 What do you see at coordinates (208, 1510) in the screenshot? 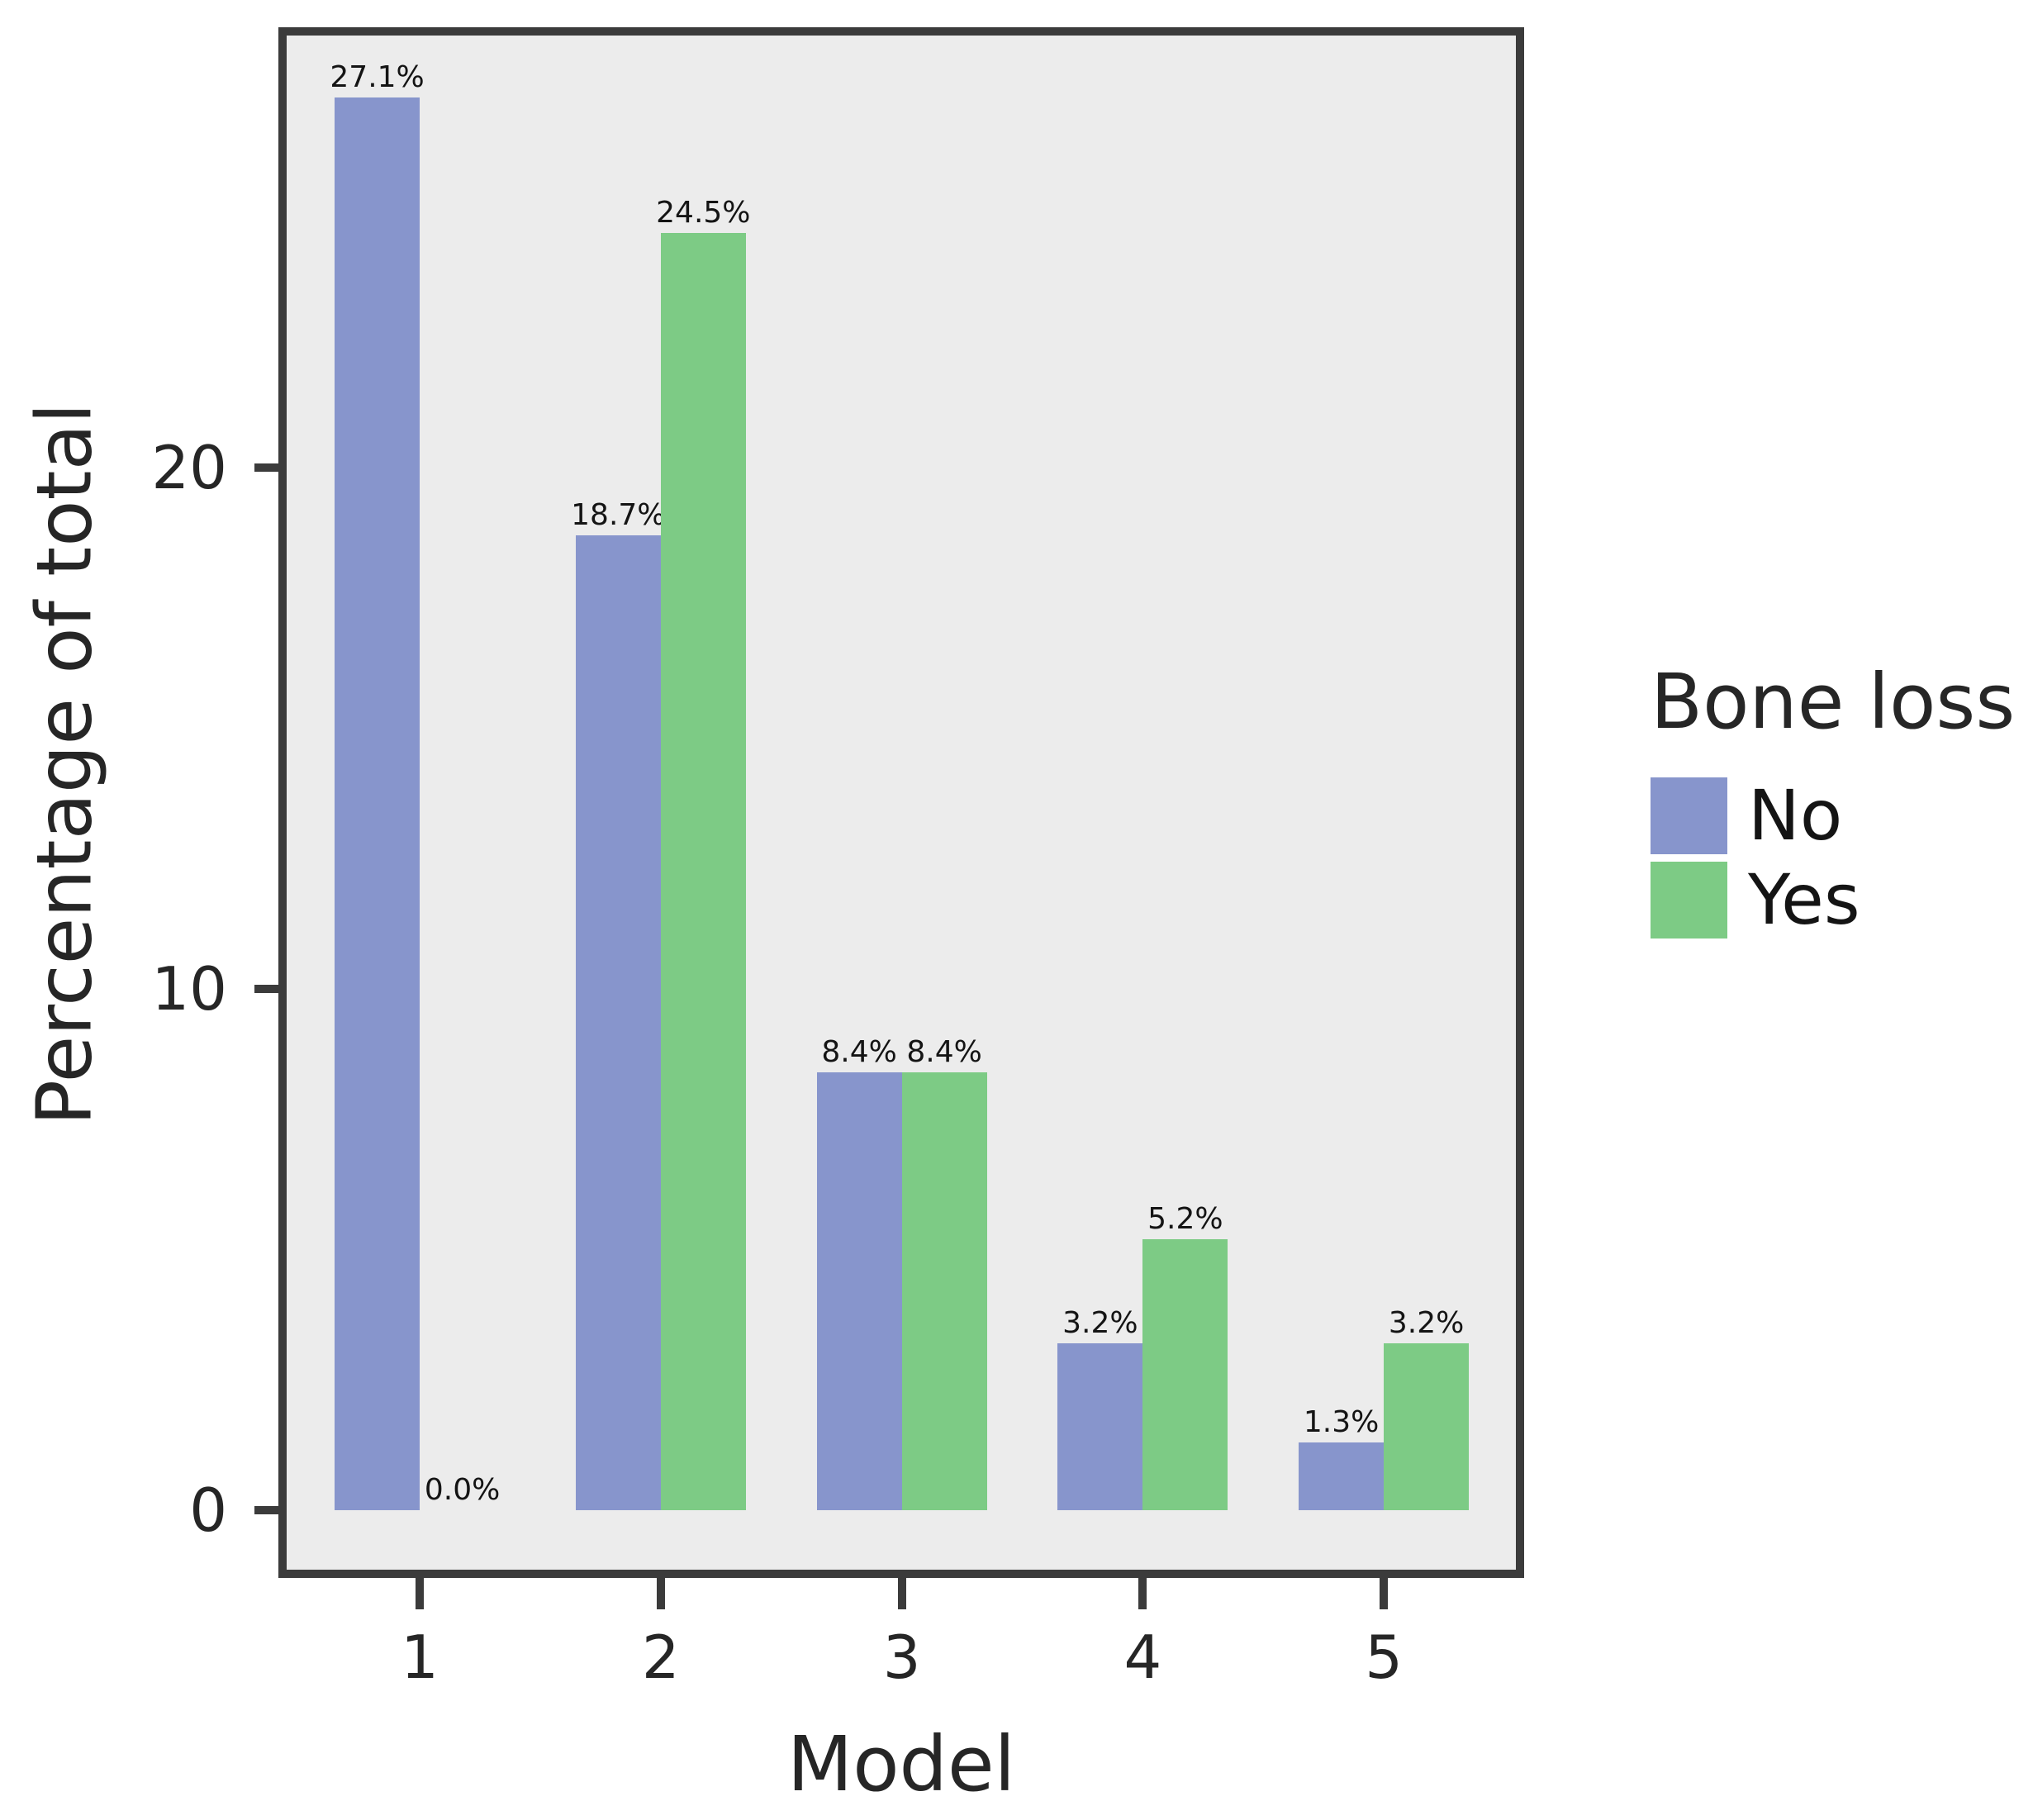
I see `y-tick-label-0: 0` at bounding box center [208, 1510].